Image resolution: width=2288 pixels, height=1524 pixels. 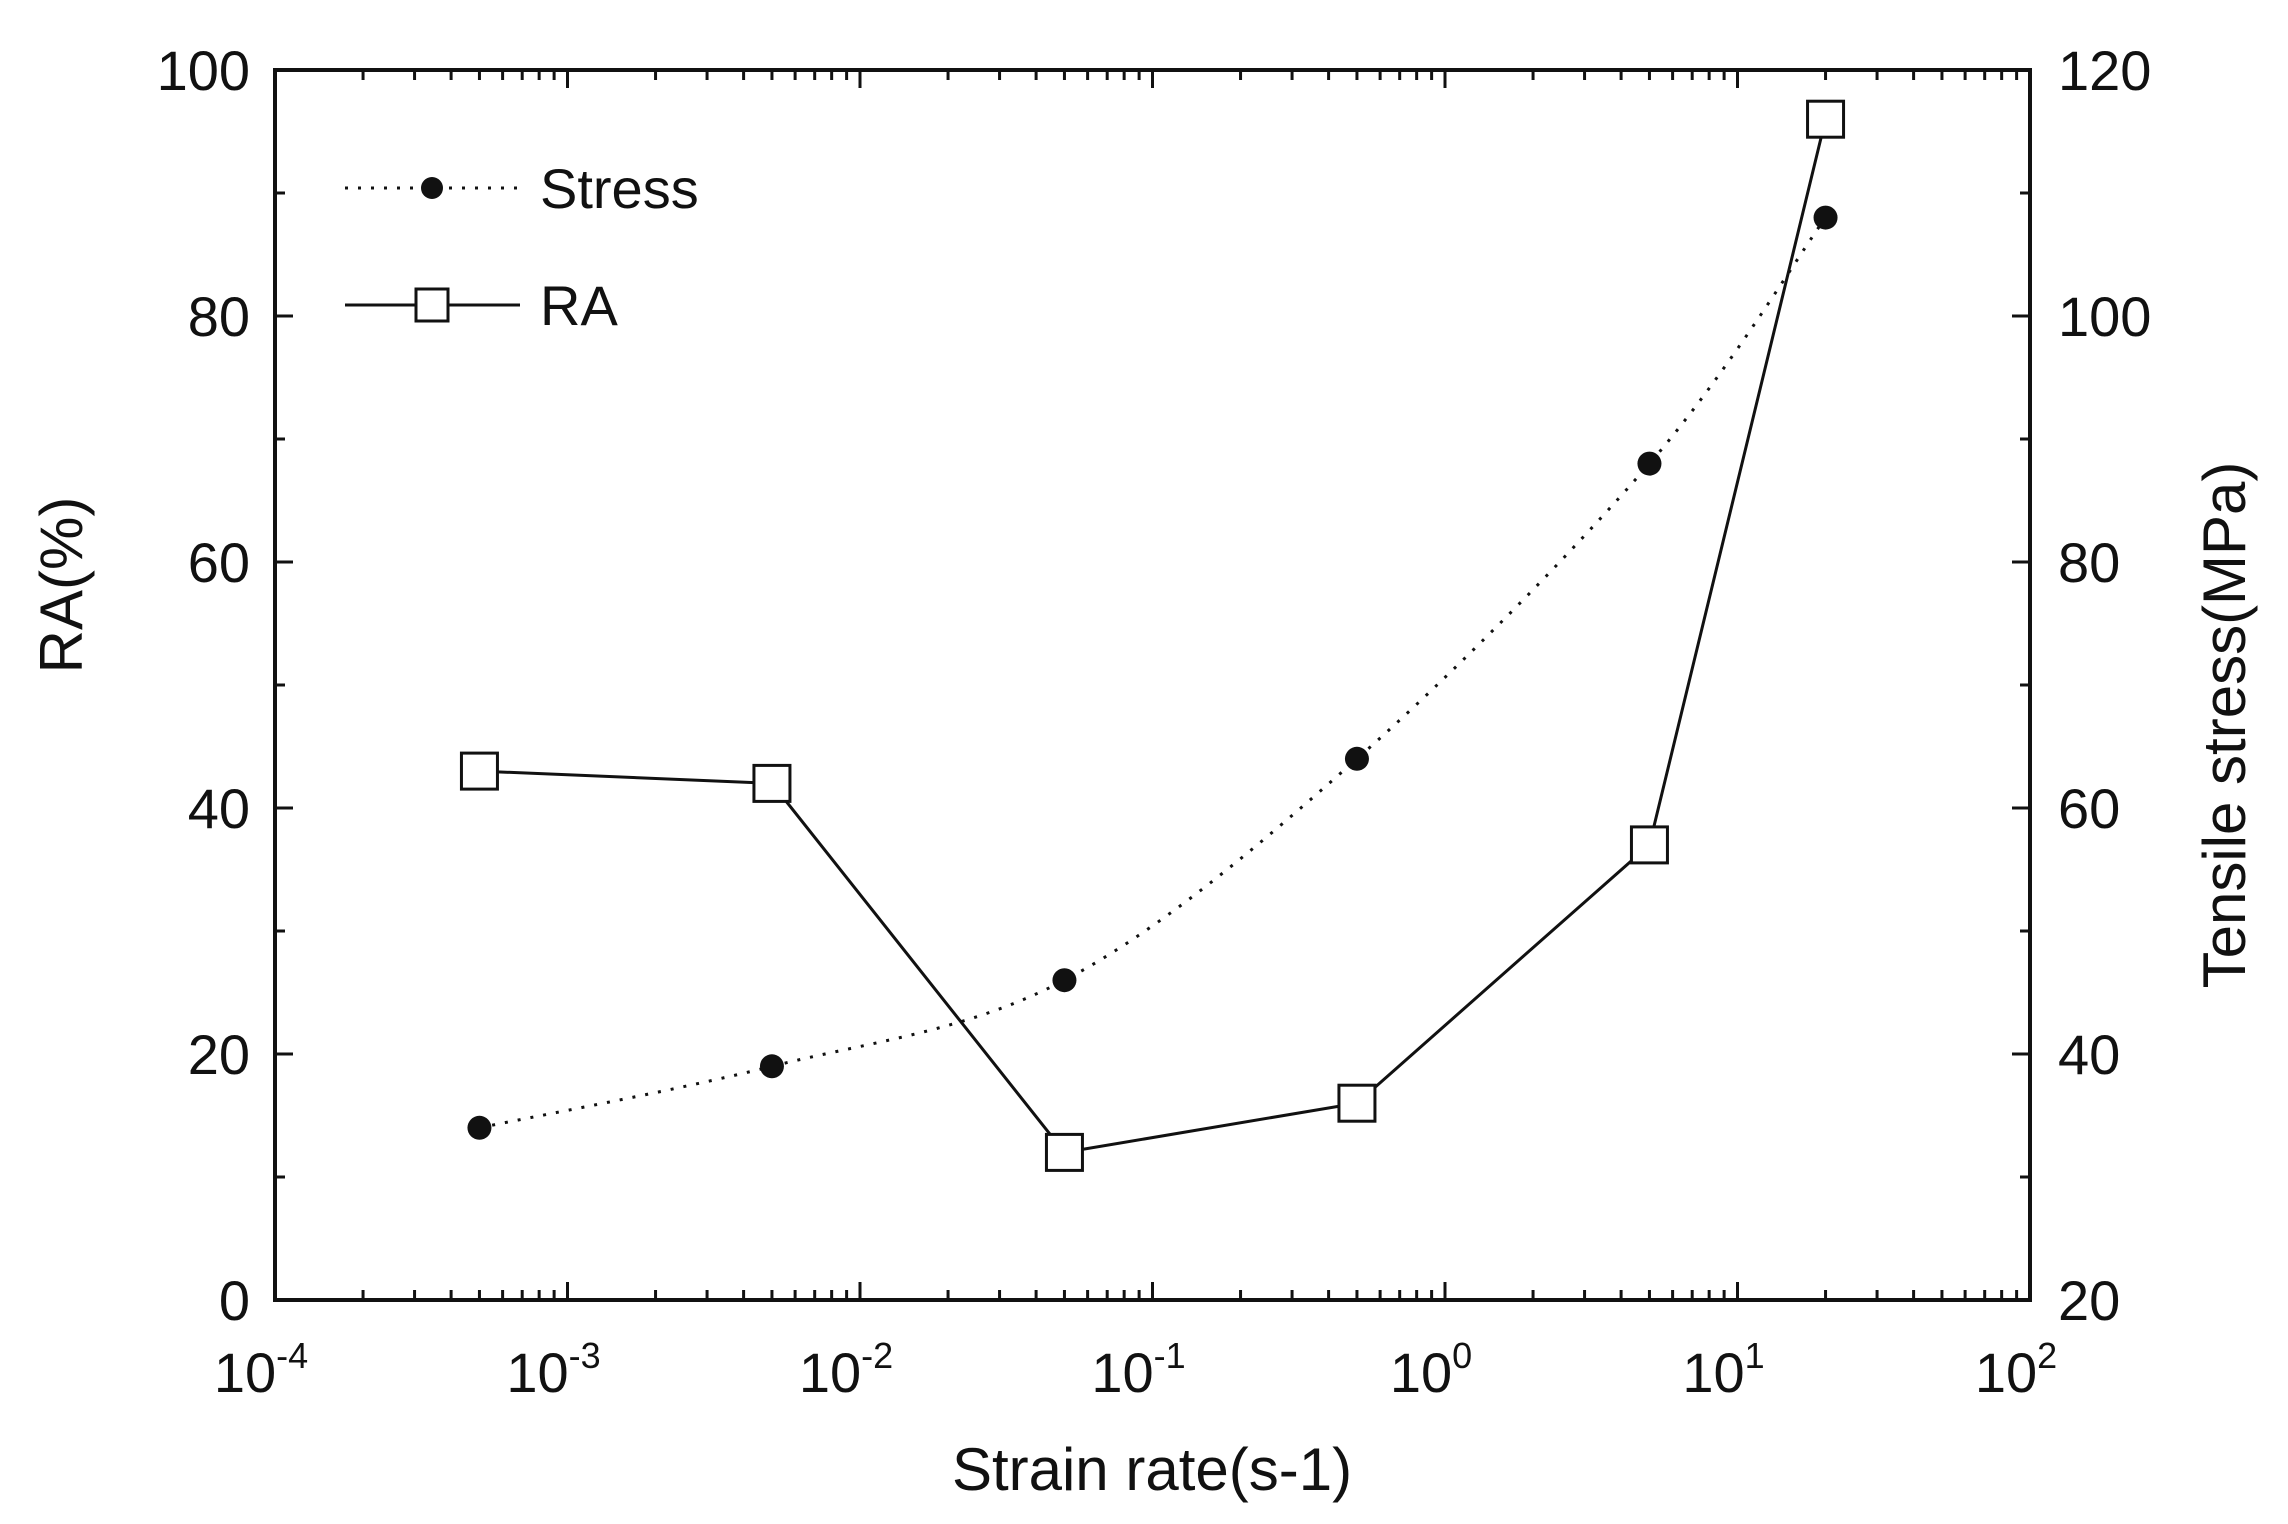 I want to click on y-tick-label: 100, so click(x=203, y=70).